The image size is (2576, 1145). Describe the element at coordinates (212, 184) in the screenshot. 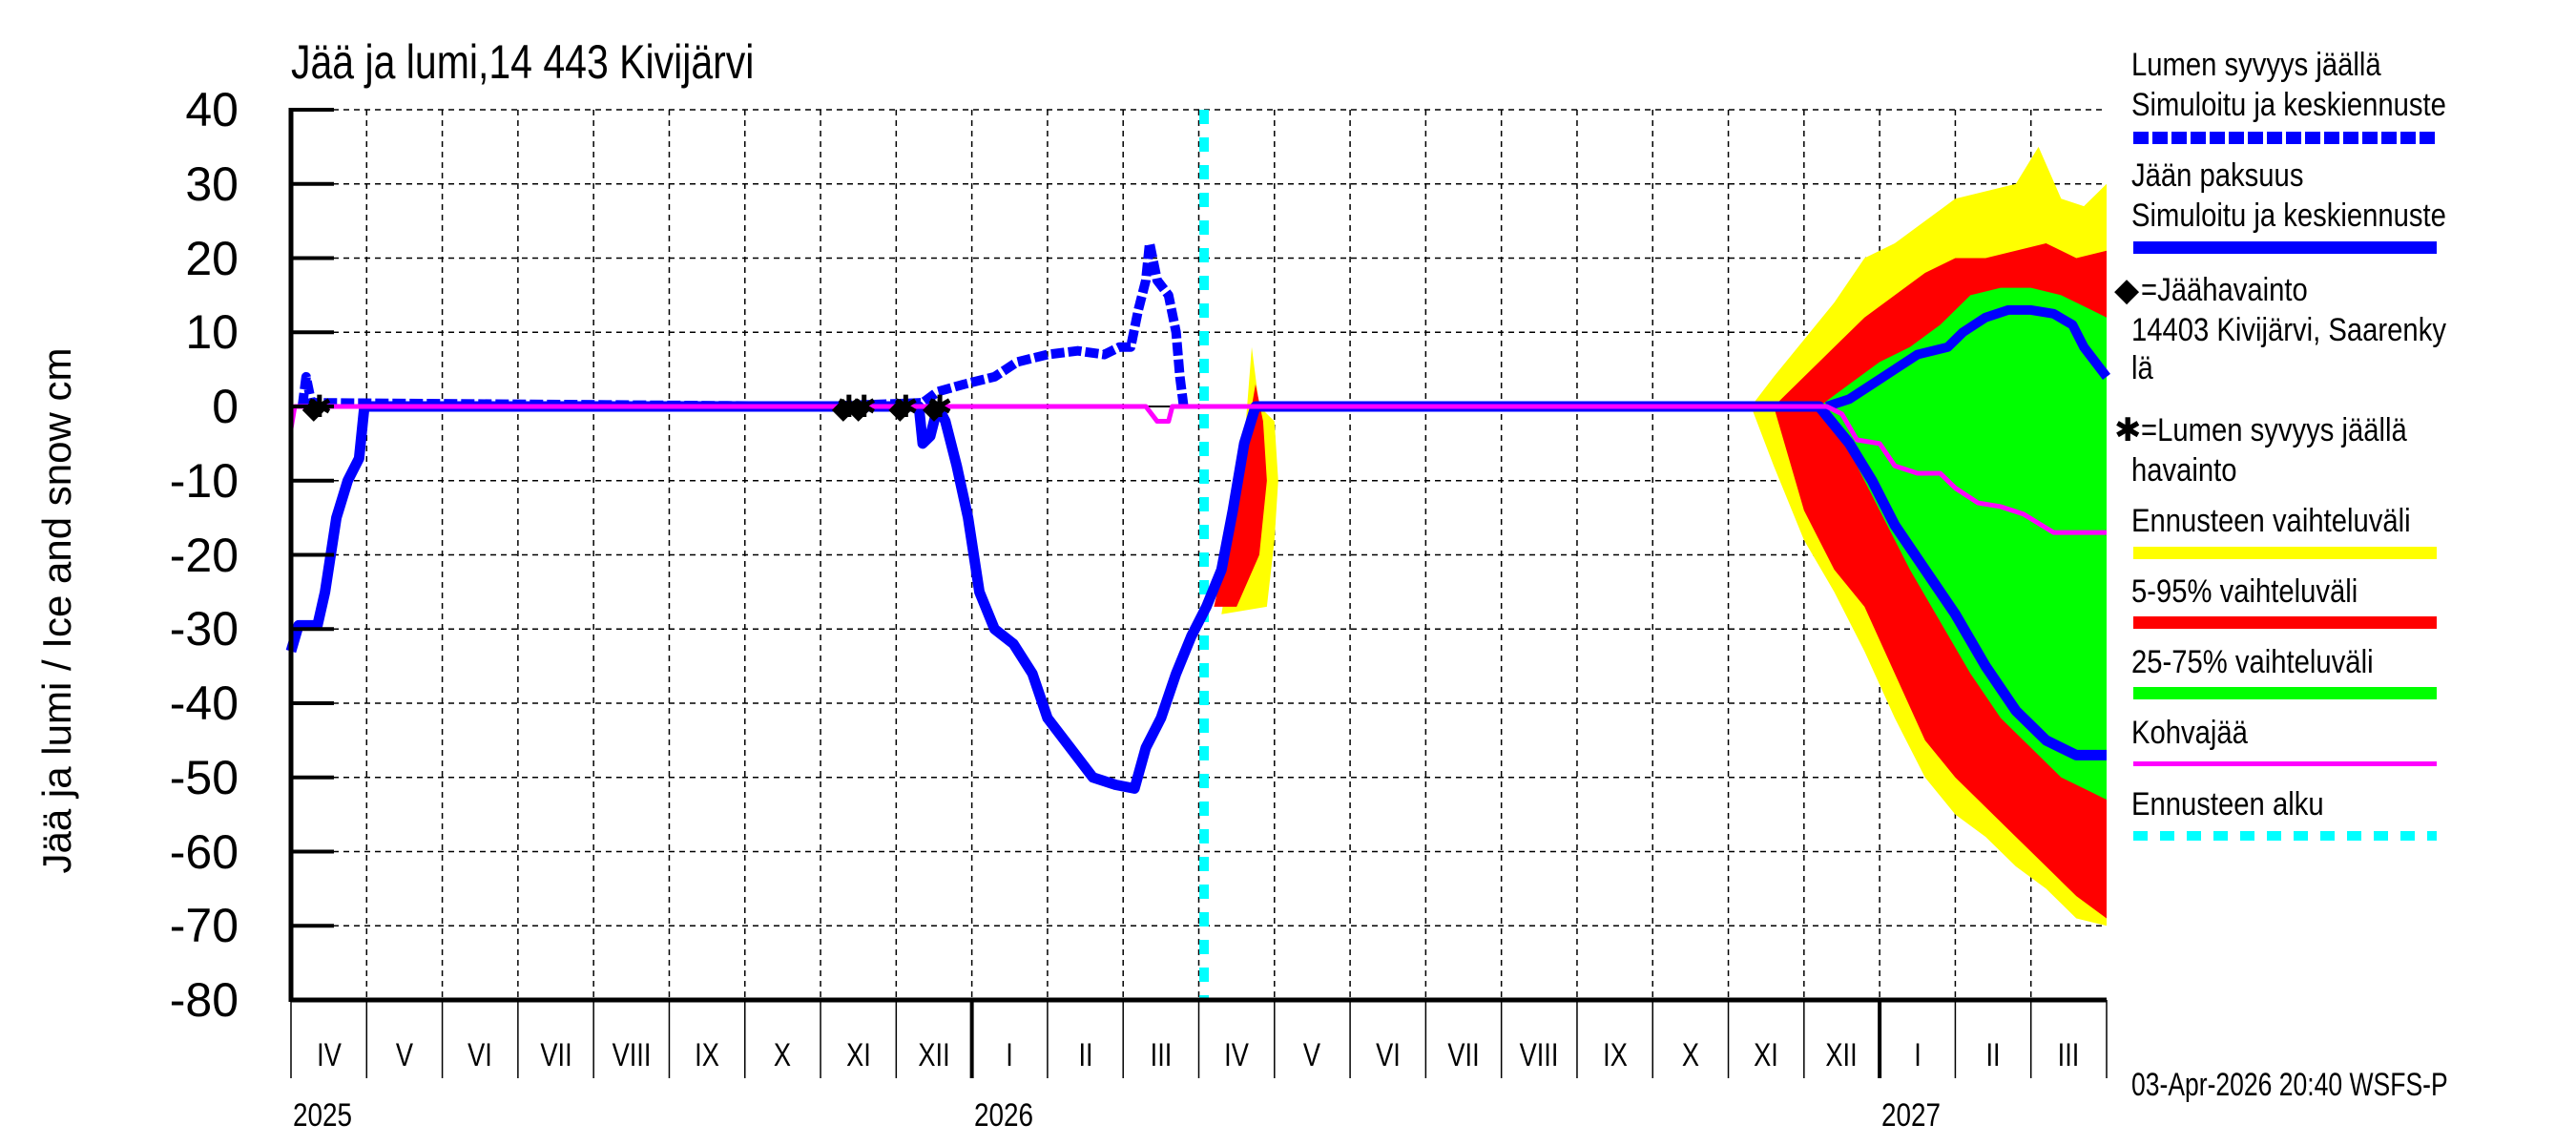

I see `y-tick-label: 30` at that location.